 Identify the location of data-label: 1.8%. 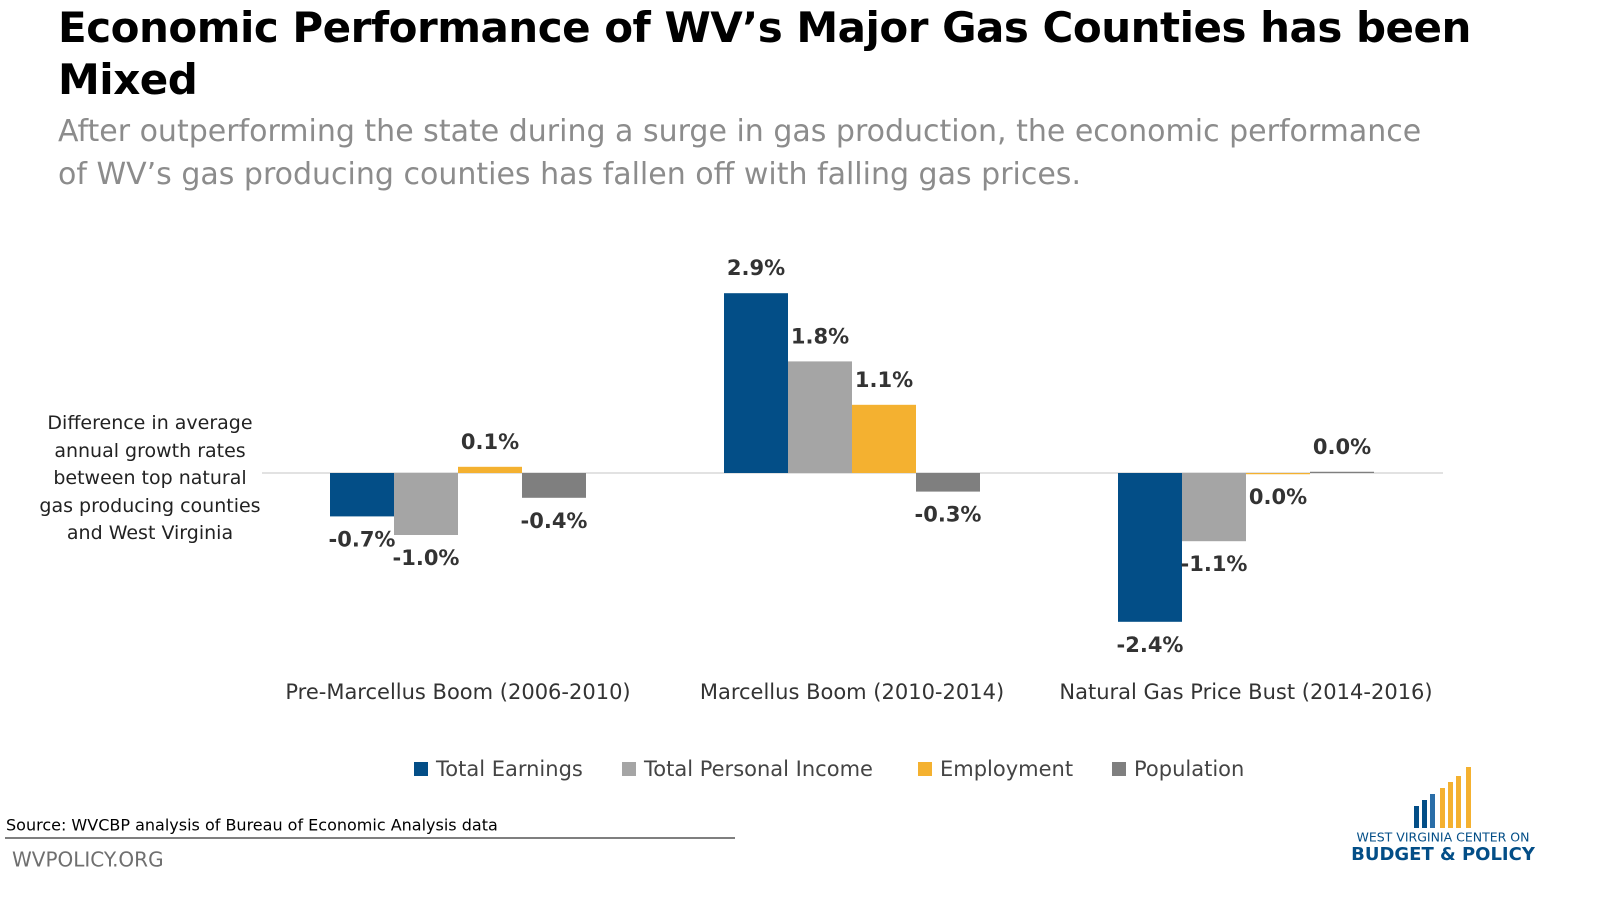
(820, 336).